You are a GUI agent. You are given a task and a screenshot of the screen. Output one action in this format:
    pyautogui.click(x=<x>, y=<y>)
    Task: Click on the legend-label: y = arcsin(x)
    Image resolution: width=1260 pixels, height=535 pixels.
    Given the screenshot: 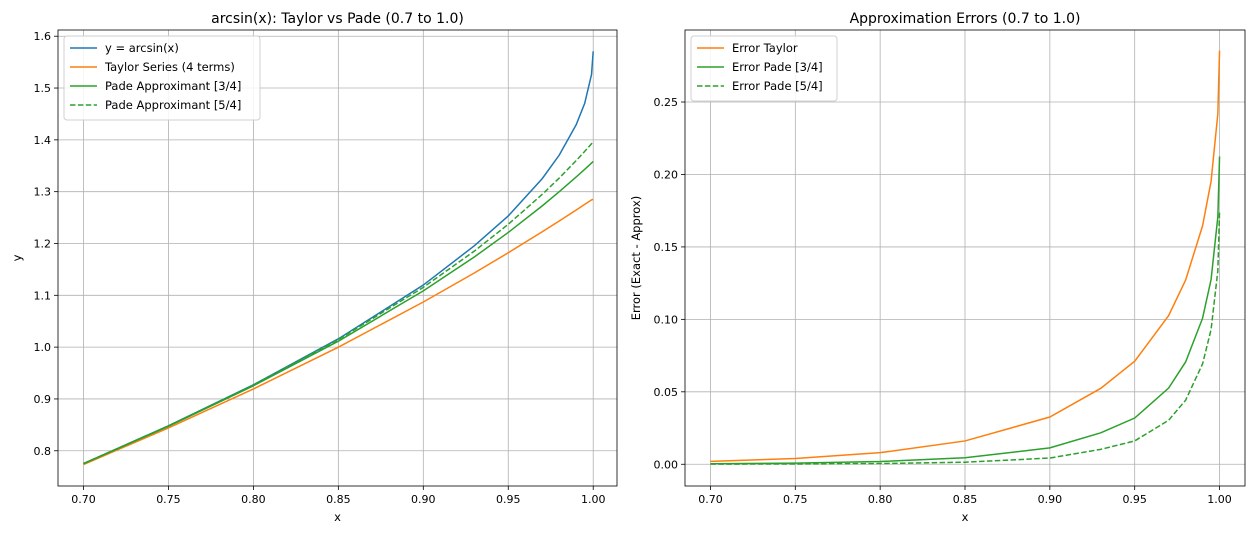 What is the action you would take?
    pyautogui.click(x=142, y=48)
    